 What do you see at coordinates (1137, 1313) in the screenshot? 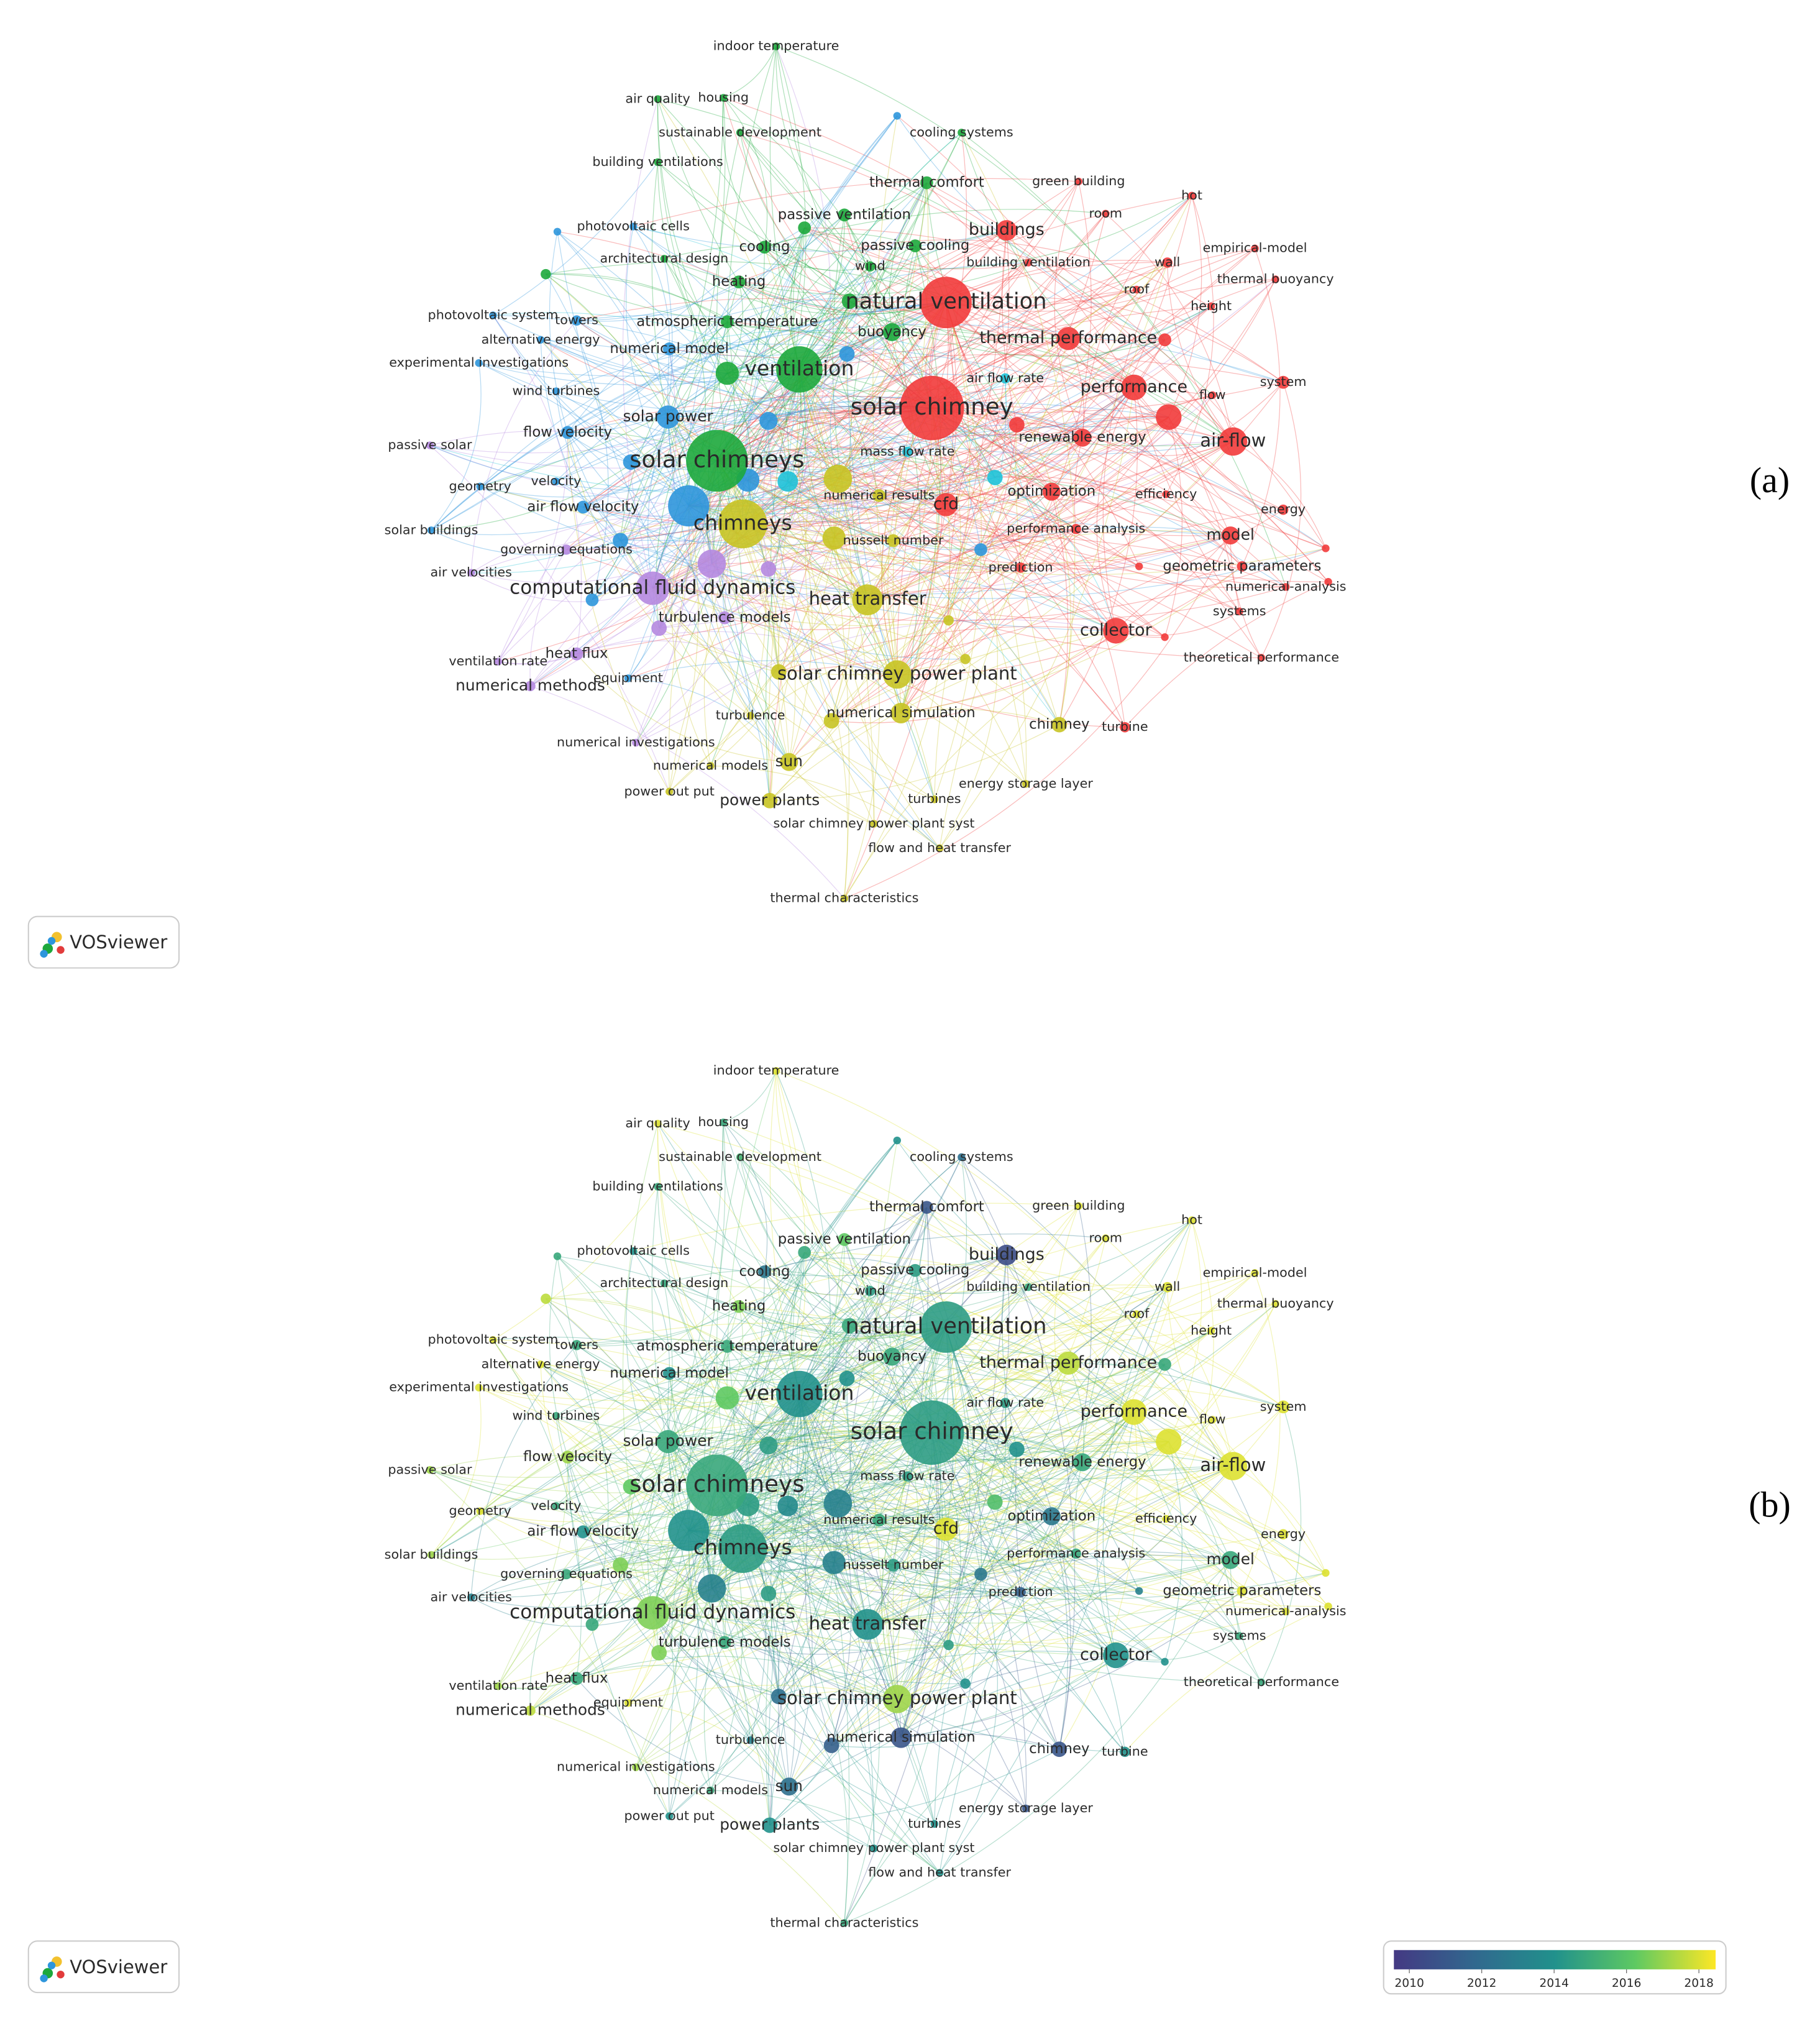
I see `node-label: roof` at bounding box center [1137, 1313].